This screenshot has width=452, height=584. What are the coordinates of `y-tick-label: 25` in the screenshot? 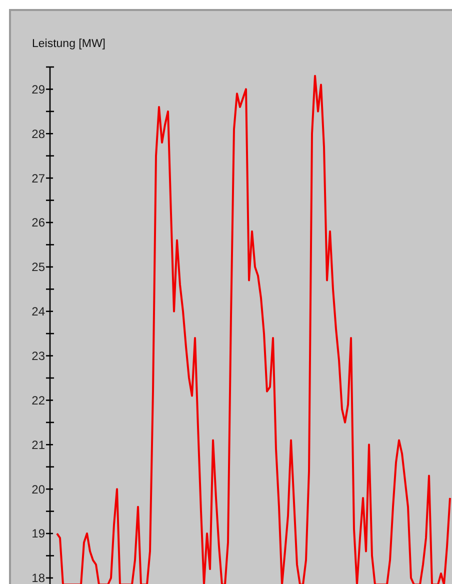 It's located at (39, 267).